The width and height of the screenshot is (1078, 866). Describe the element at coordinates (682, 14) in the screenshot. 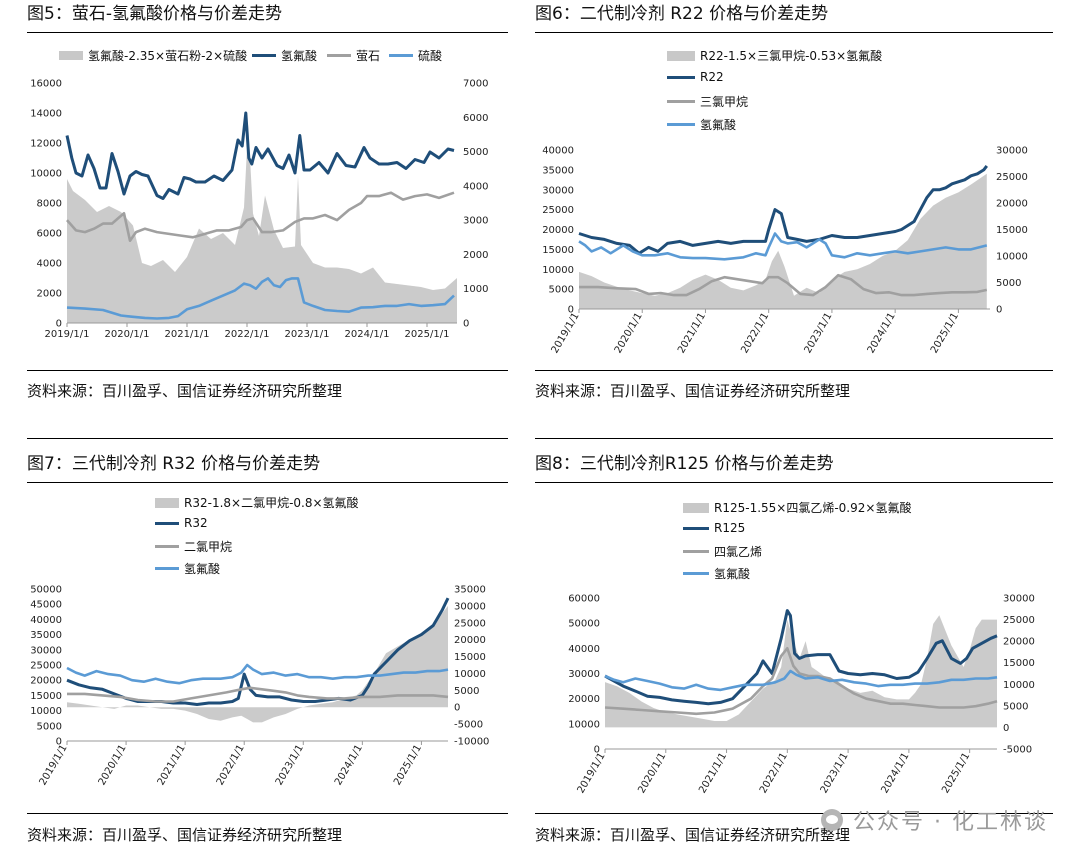

I see `chart-title: 图6：二代制冷剂 R22 价格与价差走势` at that location.